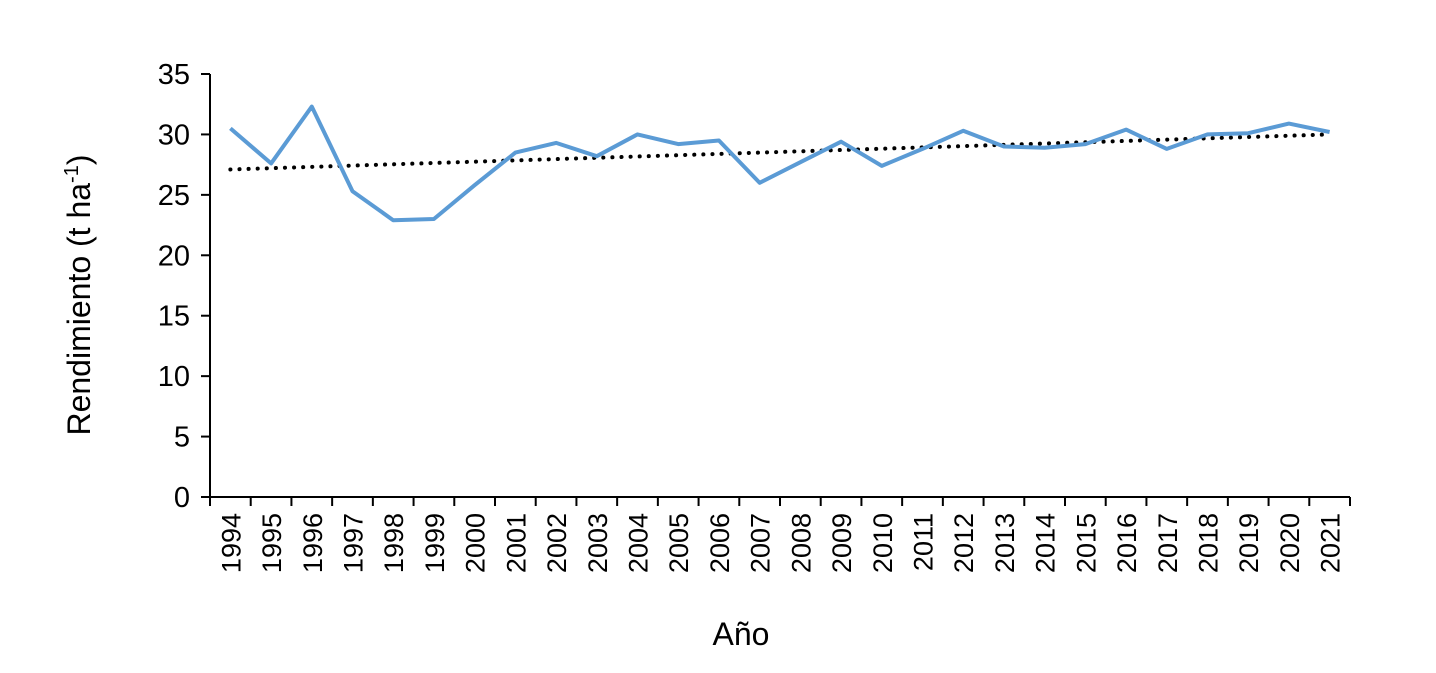 The image size is (1436, 673). What do you see at coordinates (174, 75) in the screenshot?
I see `y-tick-label: 35` at bounding box center [174, 75].